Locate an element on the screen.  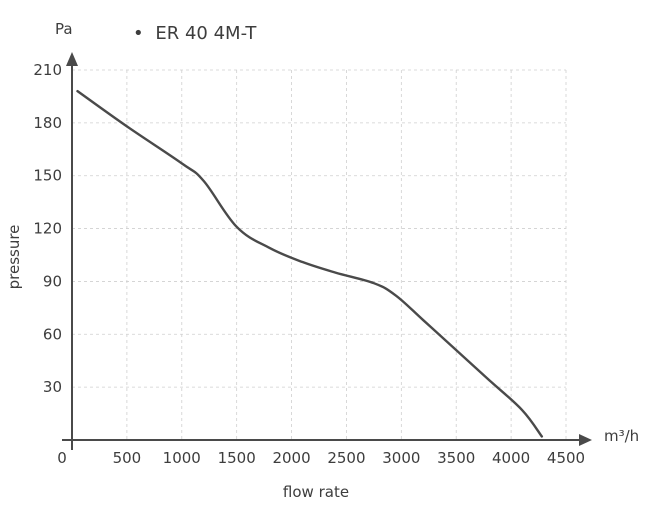
x-tick-label: 2000 is located at coordinates (291, 458).